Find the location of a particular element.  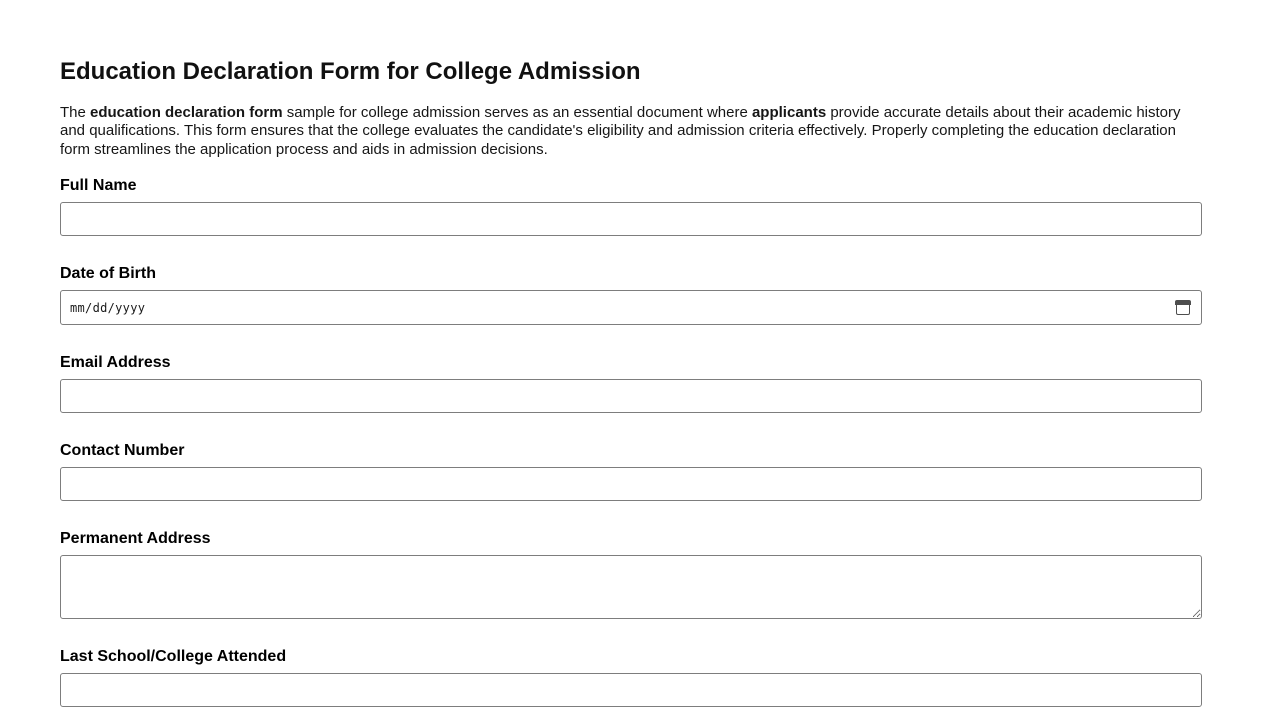

field-contact-number: Contact Number is located at coordinates (631, 472).